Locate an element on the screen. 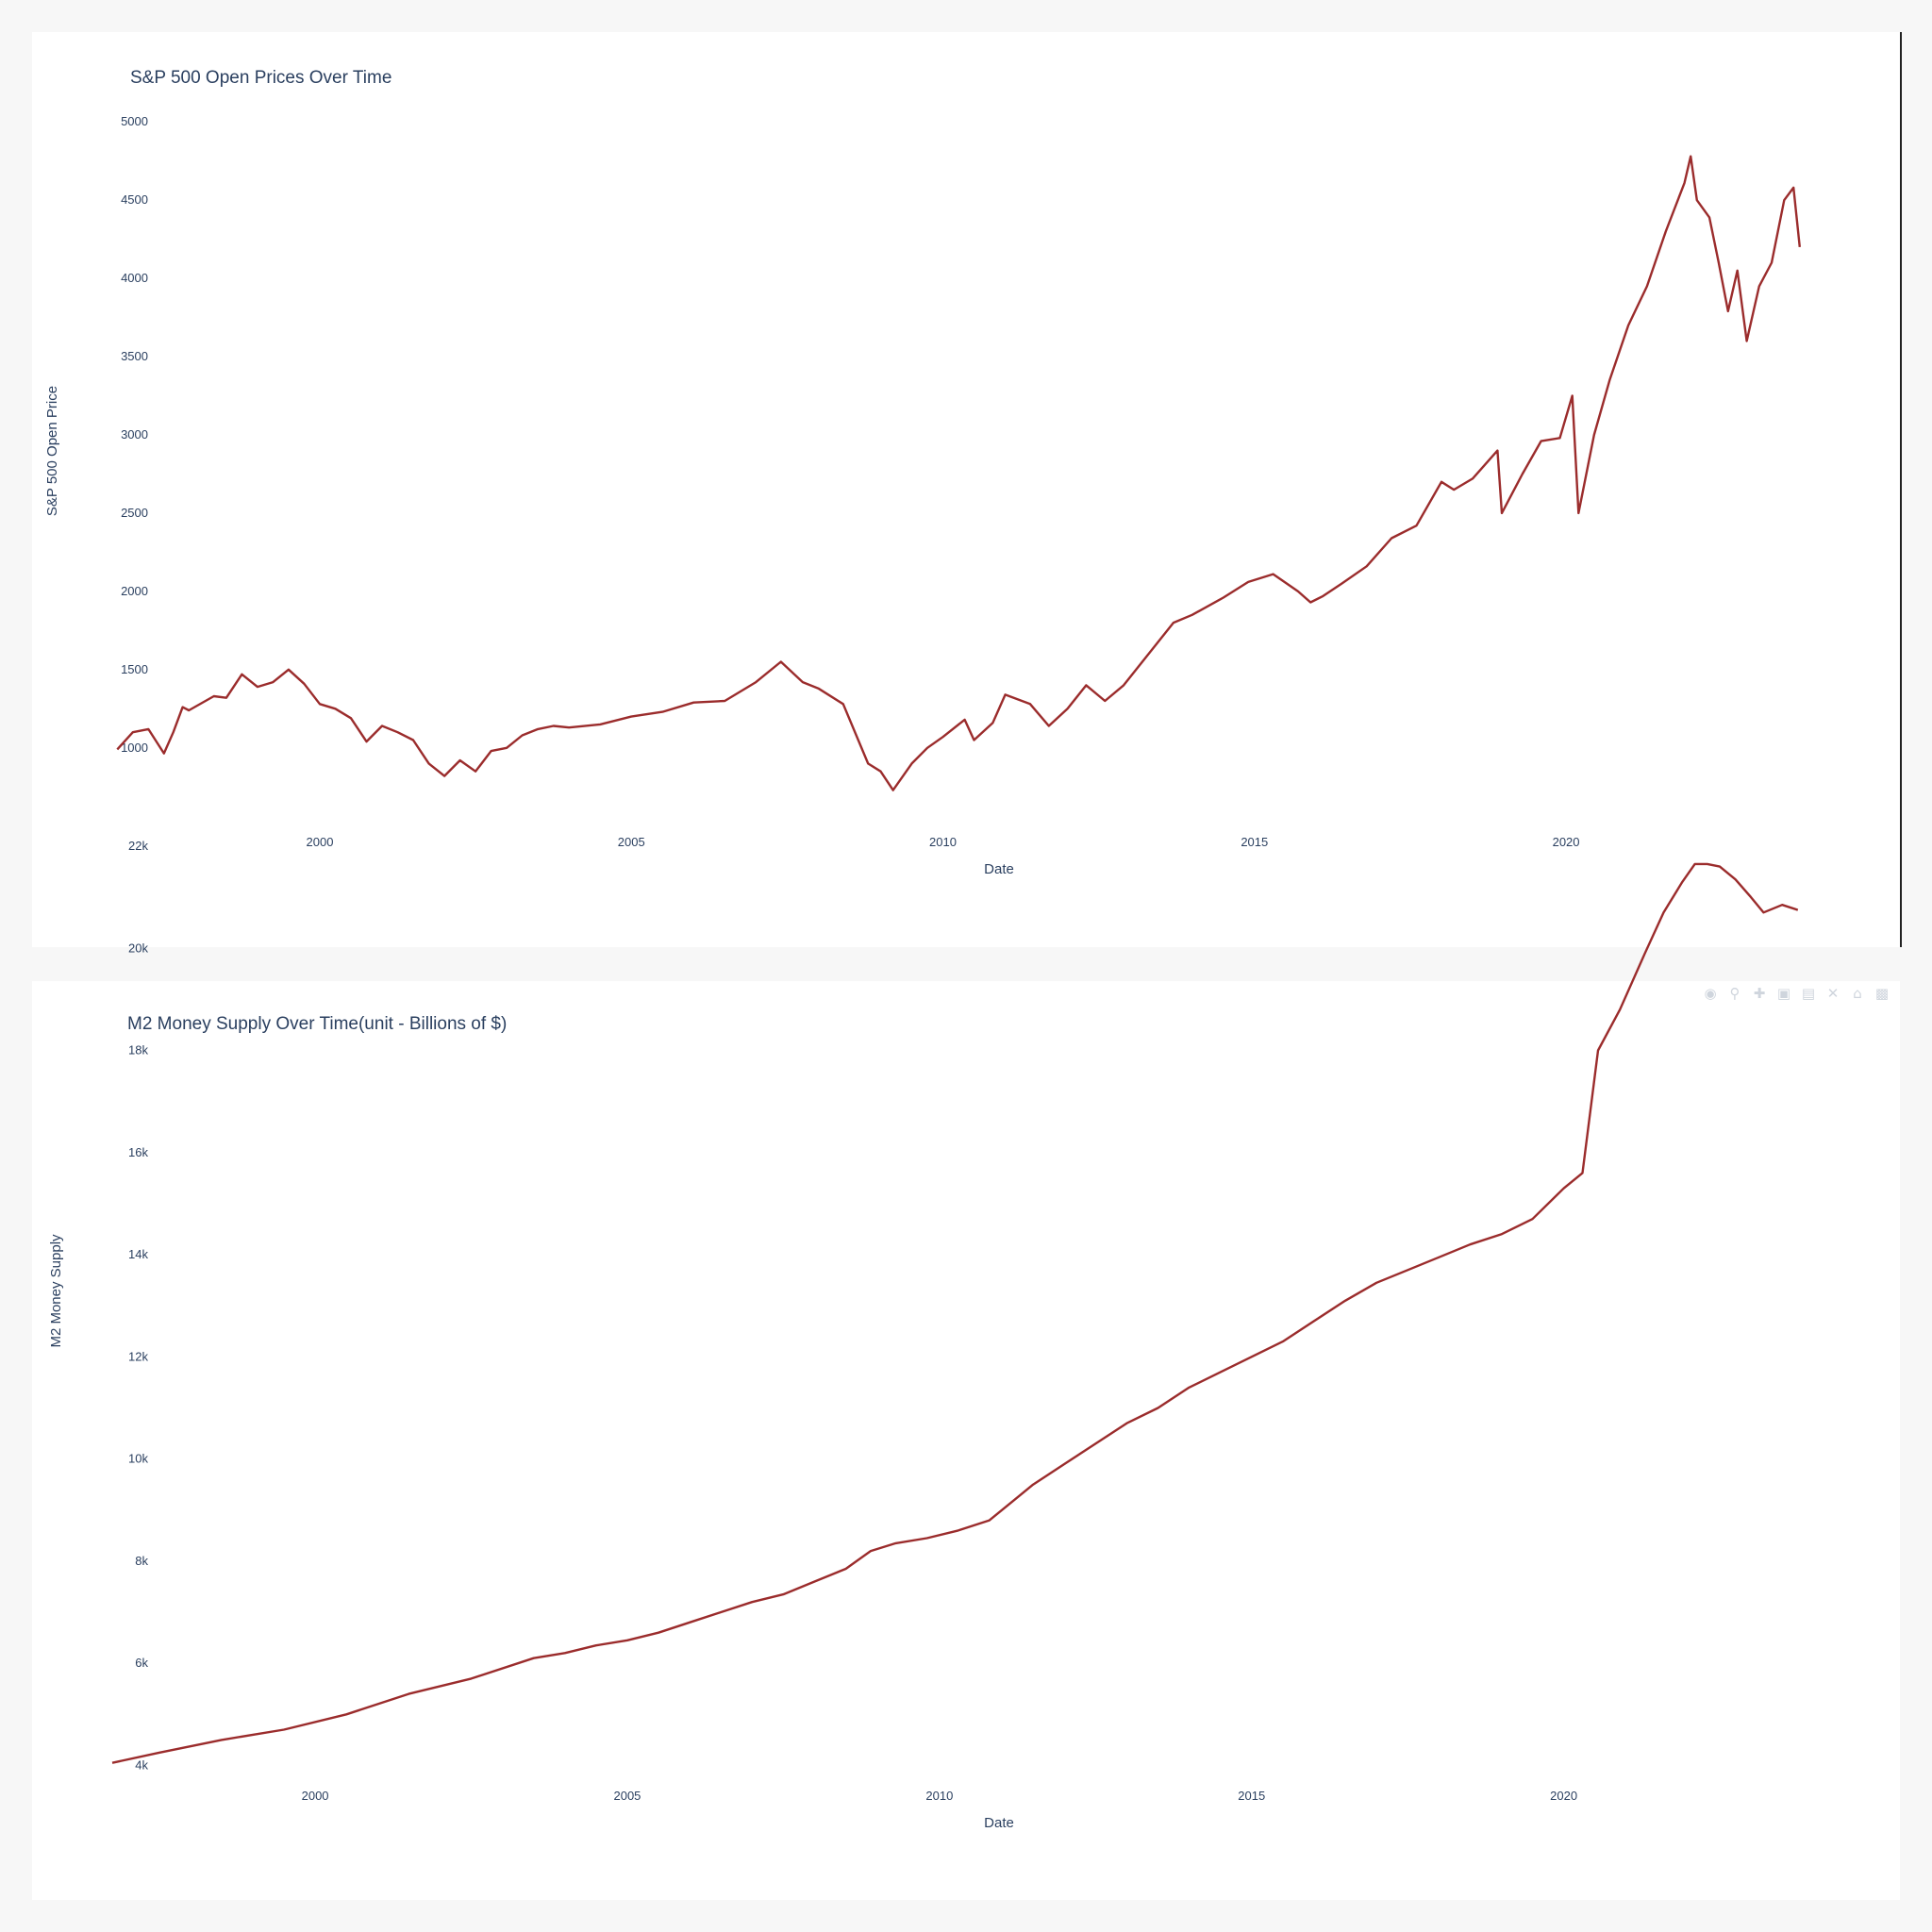  zoom-in-icon: ▣ is located at coordinates (1784, 994).